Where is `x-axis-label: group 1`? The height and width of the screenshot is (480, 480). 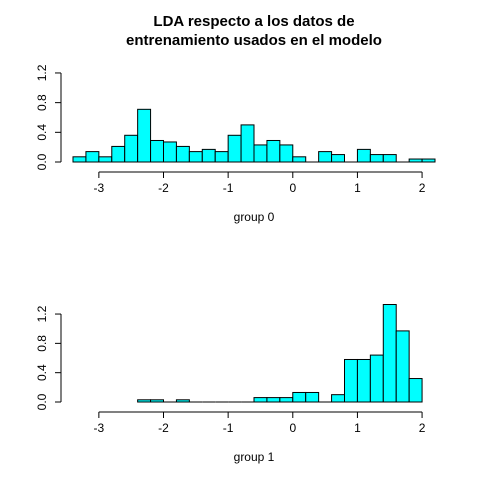
x-axis-label: group 1 is located at coordinates (254, 457).